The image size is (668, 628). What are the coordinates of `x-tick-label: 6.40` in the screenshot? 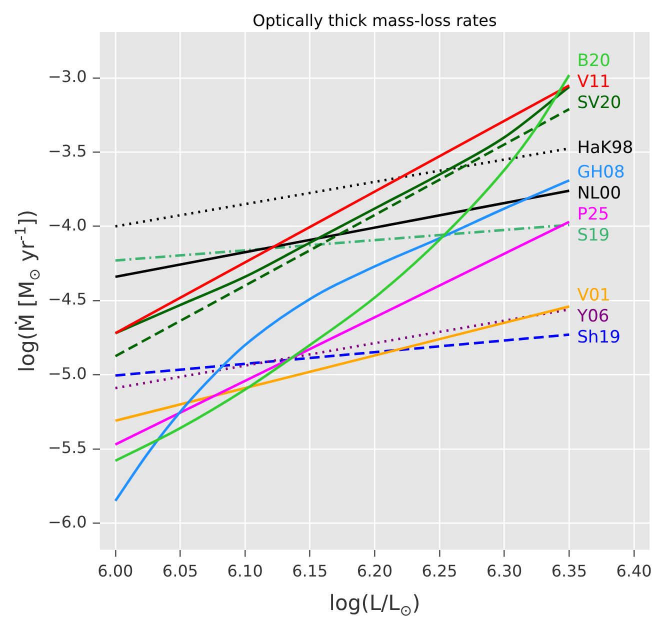 It's located at (634, 571).